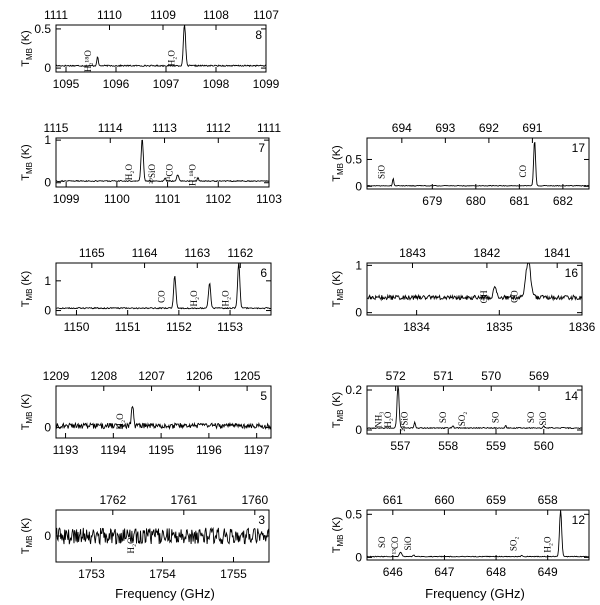 This screenshot has height=605, width=600. Describe the element at coordinates (400, 446) in the screenshot. I see `x-tick-label: 557` at that location.